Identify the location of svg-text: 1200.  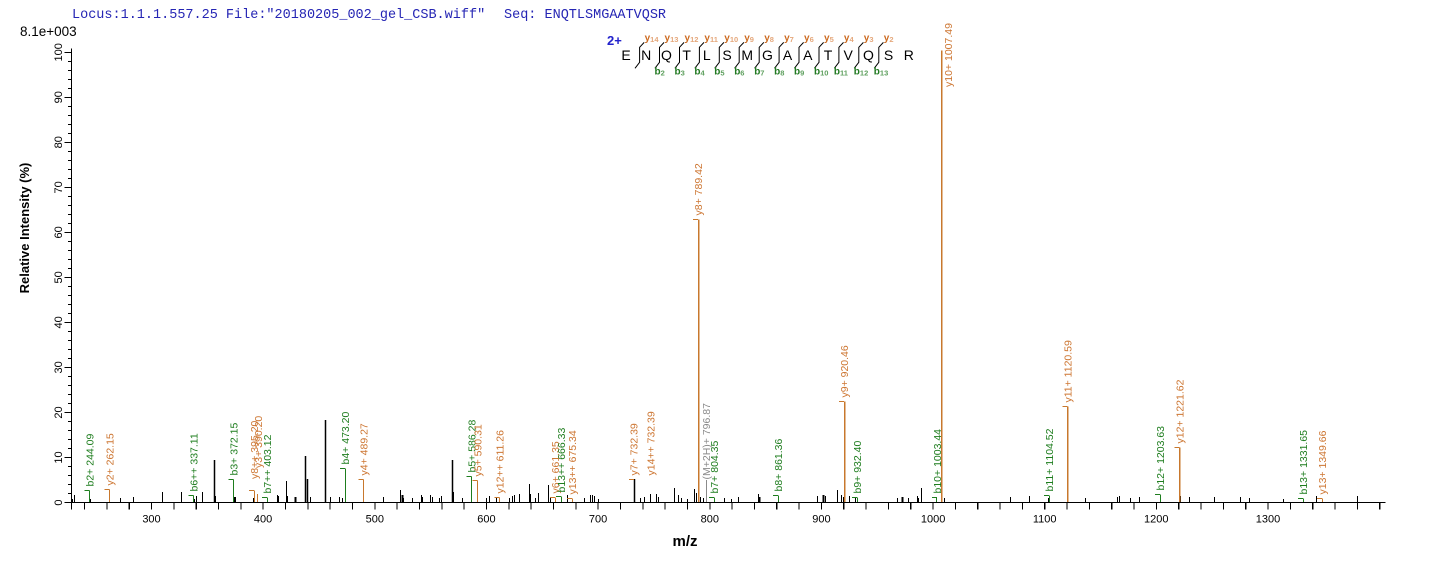
(1156, 520).